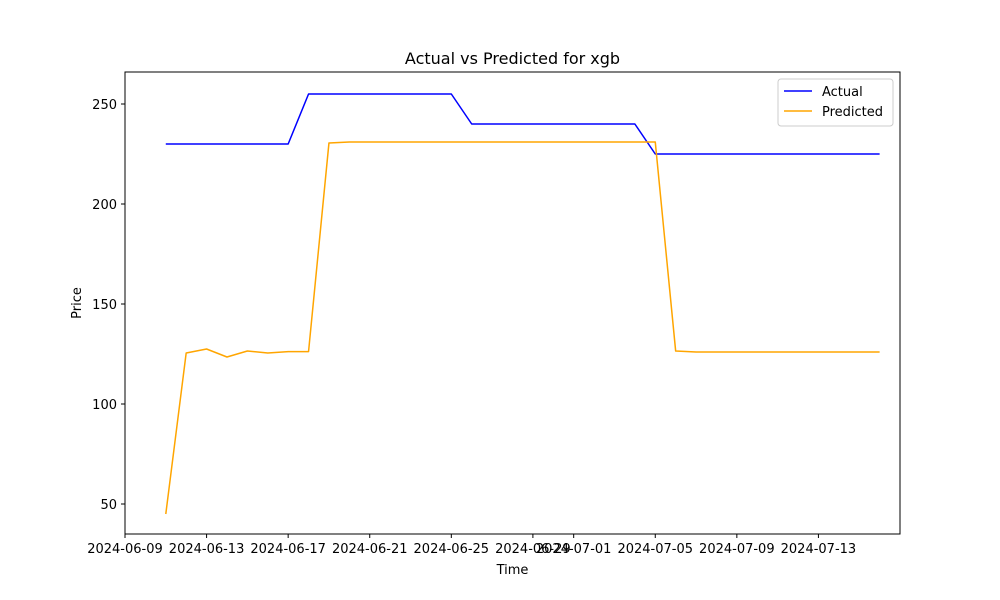 This screenshot has height=600, width=1000. What do you see at coordinates (207, 549) in the screenshot?
I see `x-tick-label: 2024-06-13` at bounding box center [207, 549].